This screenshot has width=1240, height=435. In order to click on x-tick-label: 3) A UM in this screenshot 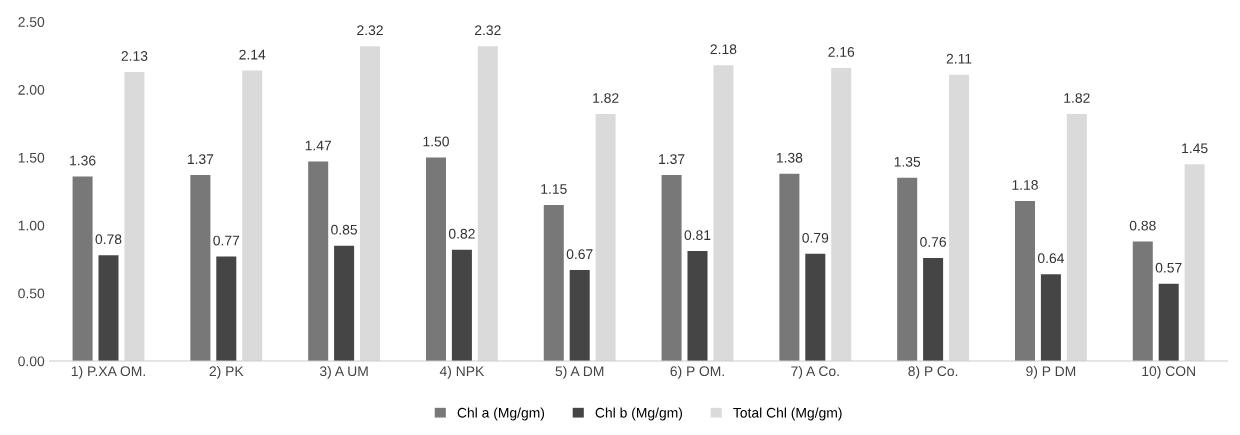, I will do `click(343, 372)`.